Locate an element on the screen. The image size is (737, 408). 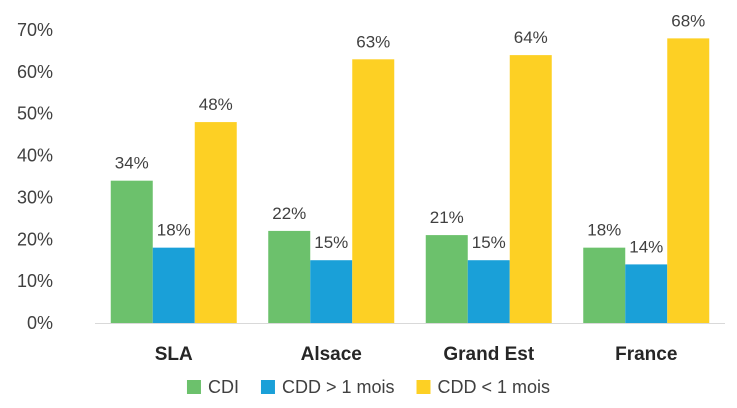
y-tick-label: 0% is located at coordinates (40, 323).